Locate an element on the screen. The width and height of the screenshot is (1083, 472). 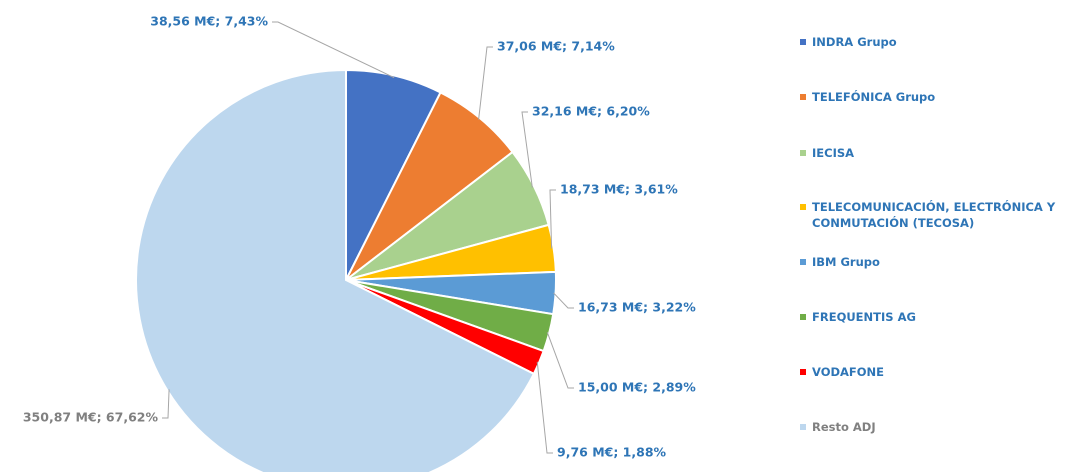
data-label: 15,00 M€; 2,89% is located at coordinates (637, 387).